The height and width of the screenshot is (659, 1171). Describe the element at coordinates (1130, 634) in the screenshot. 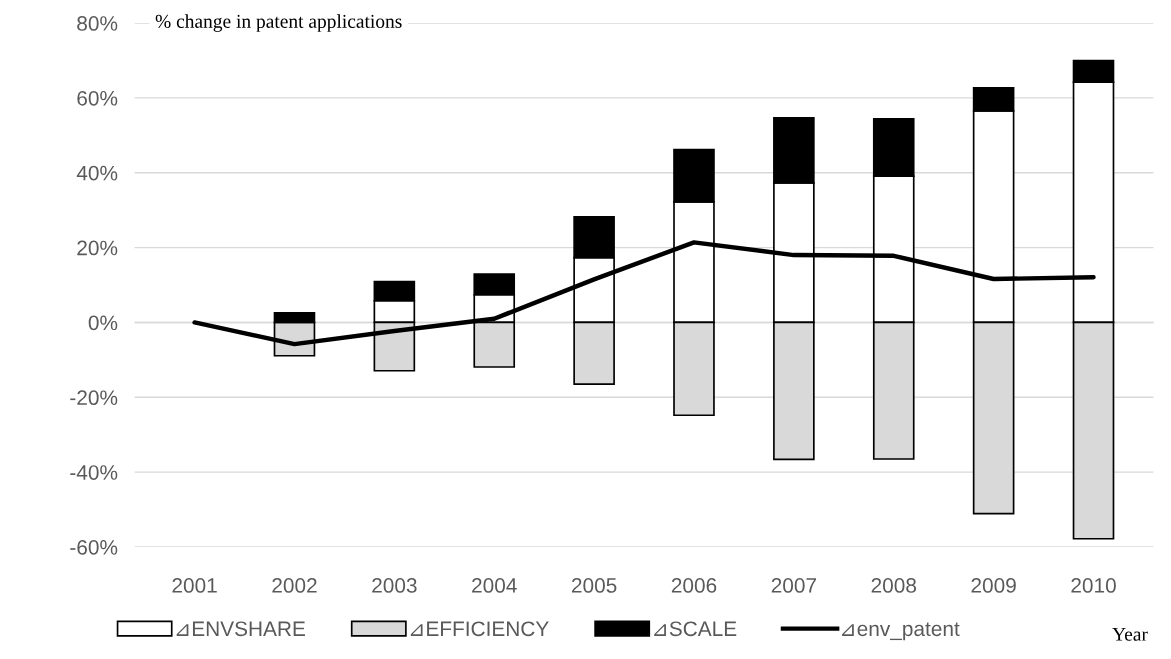

I see `x-axis-title: Year` at that location.